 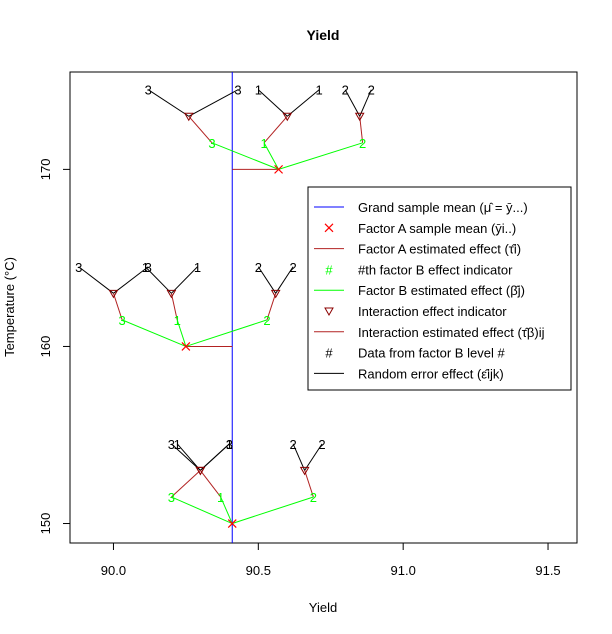 What do you see at coordinates (547, 570) in the screenshot?
I see `x-tick-label: 91.5` at bounding box center [547, 570].